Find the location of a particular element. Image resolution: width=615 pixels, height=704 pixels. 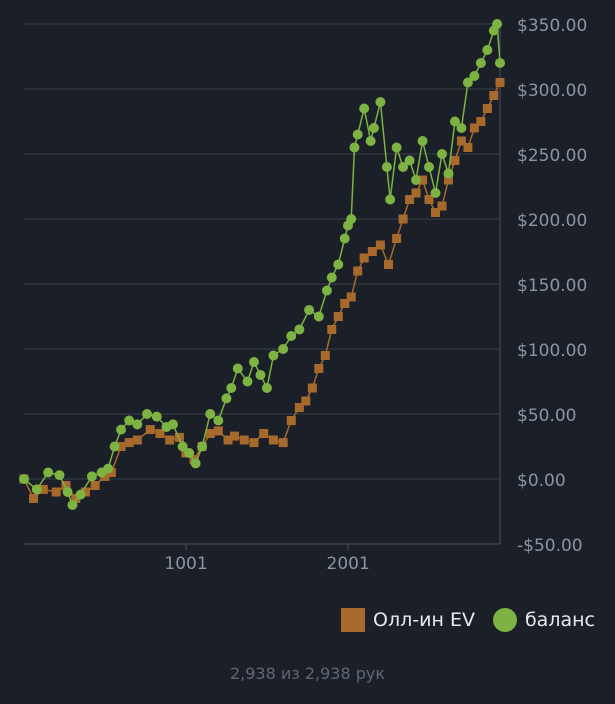

square-marker-icon is located at coordinates (353, 620).